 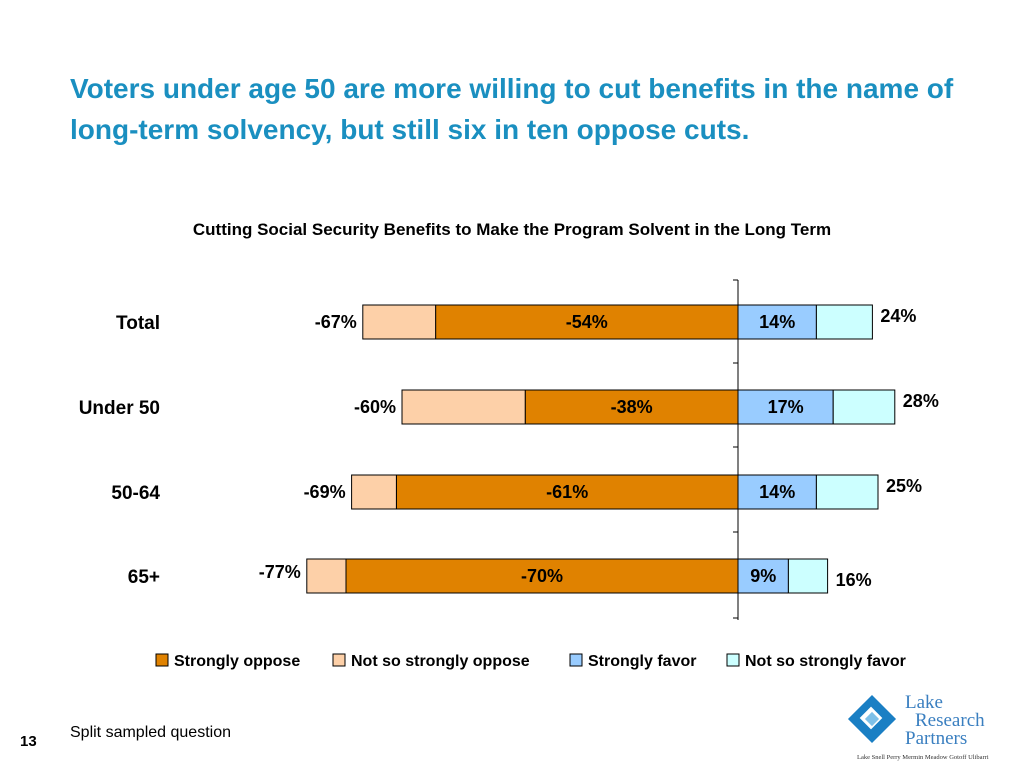 What do you see at coordinates (336, 322) in the screenshot?
I see `data-label-total-oppose: -67%` at bounding box center [336, 322].